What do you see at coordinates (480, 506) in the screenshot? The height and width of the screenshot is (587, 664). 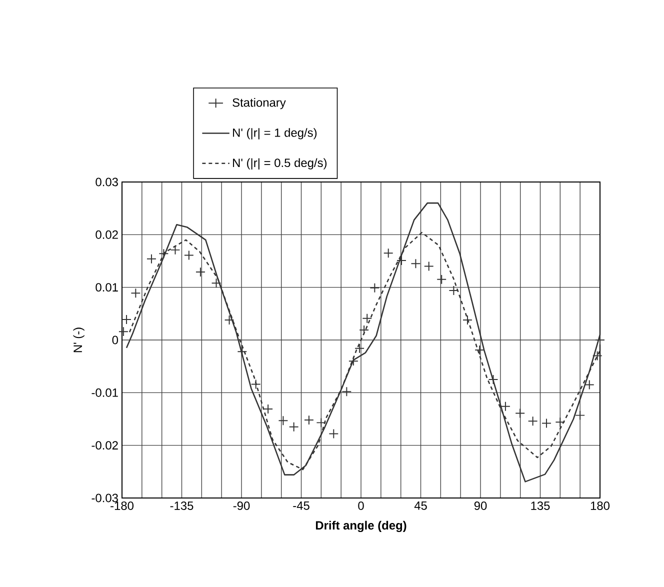 I see `x-tick-label: 90` at bounding box center [480, 506].